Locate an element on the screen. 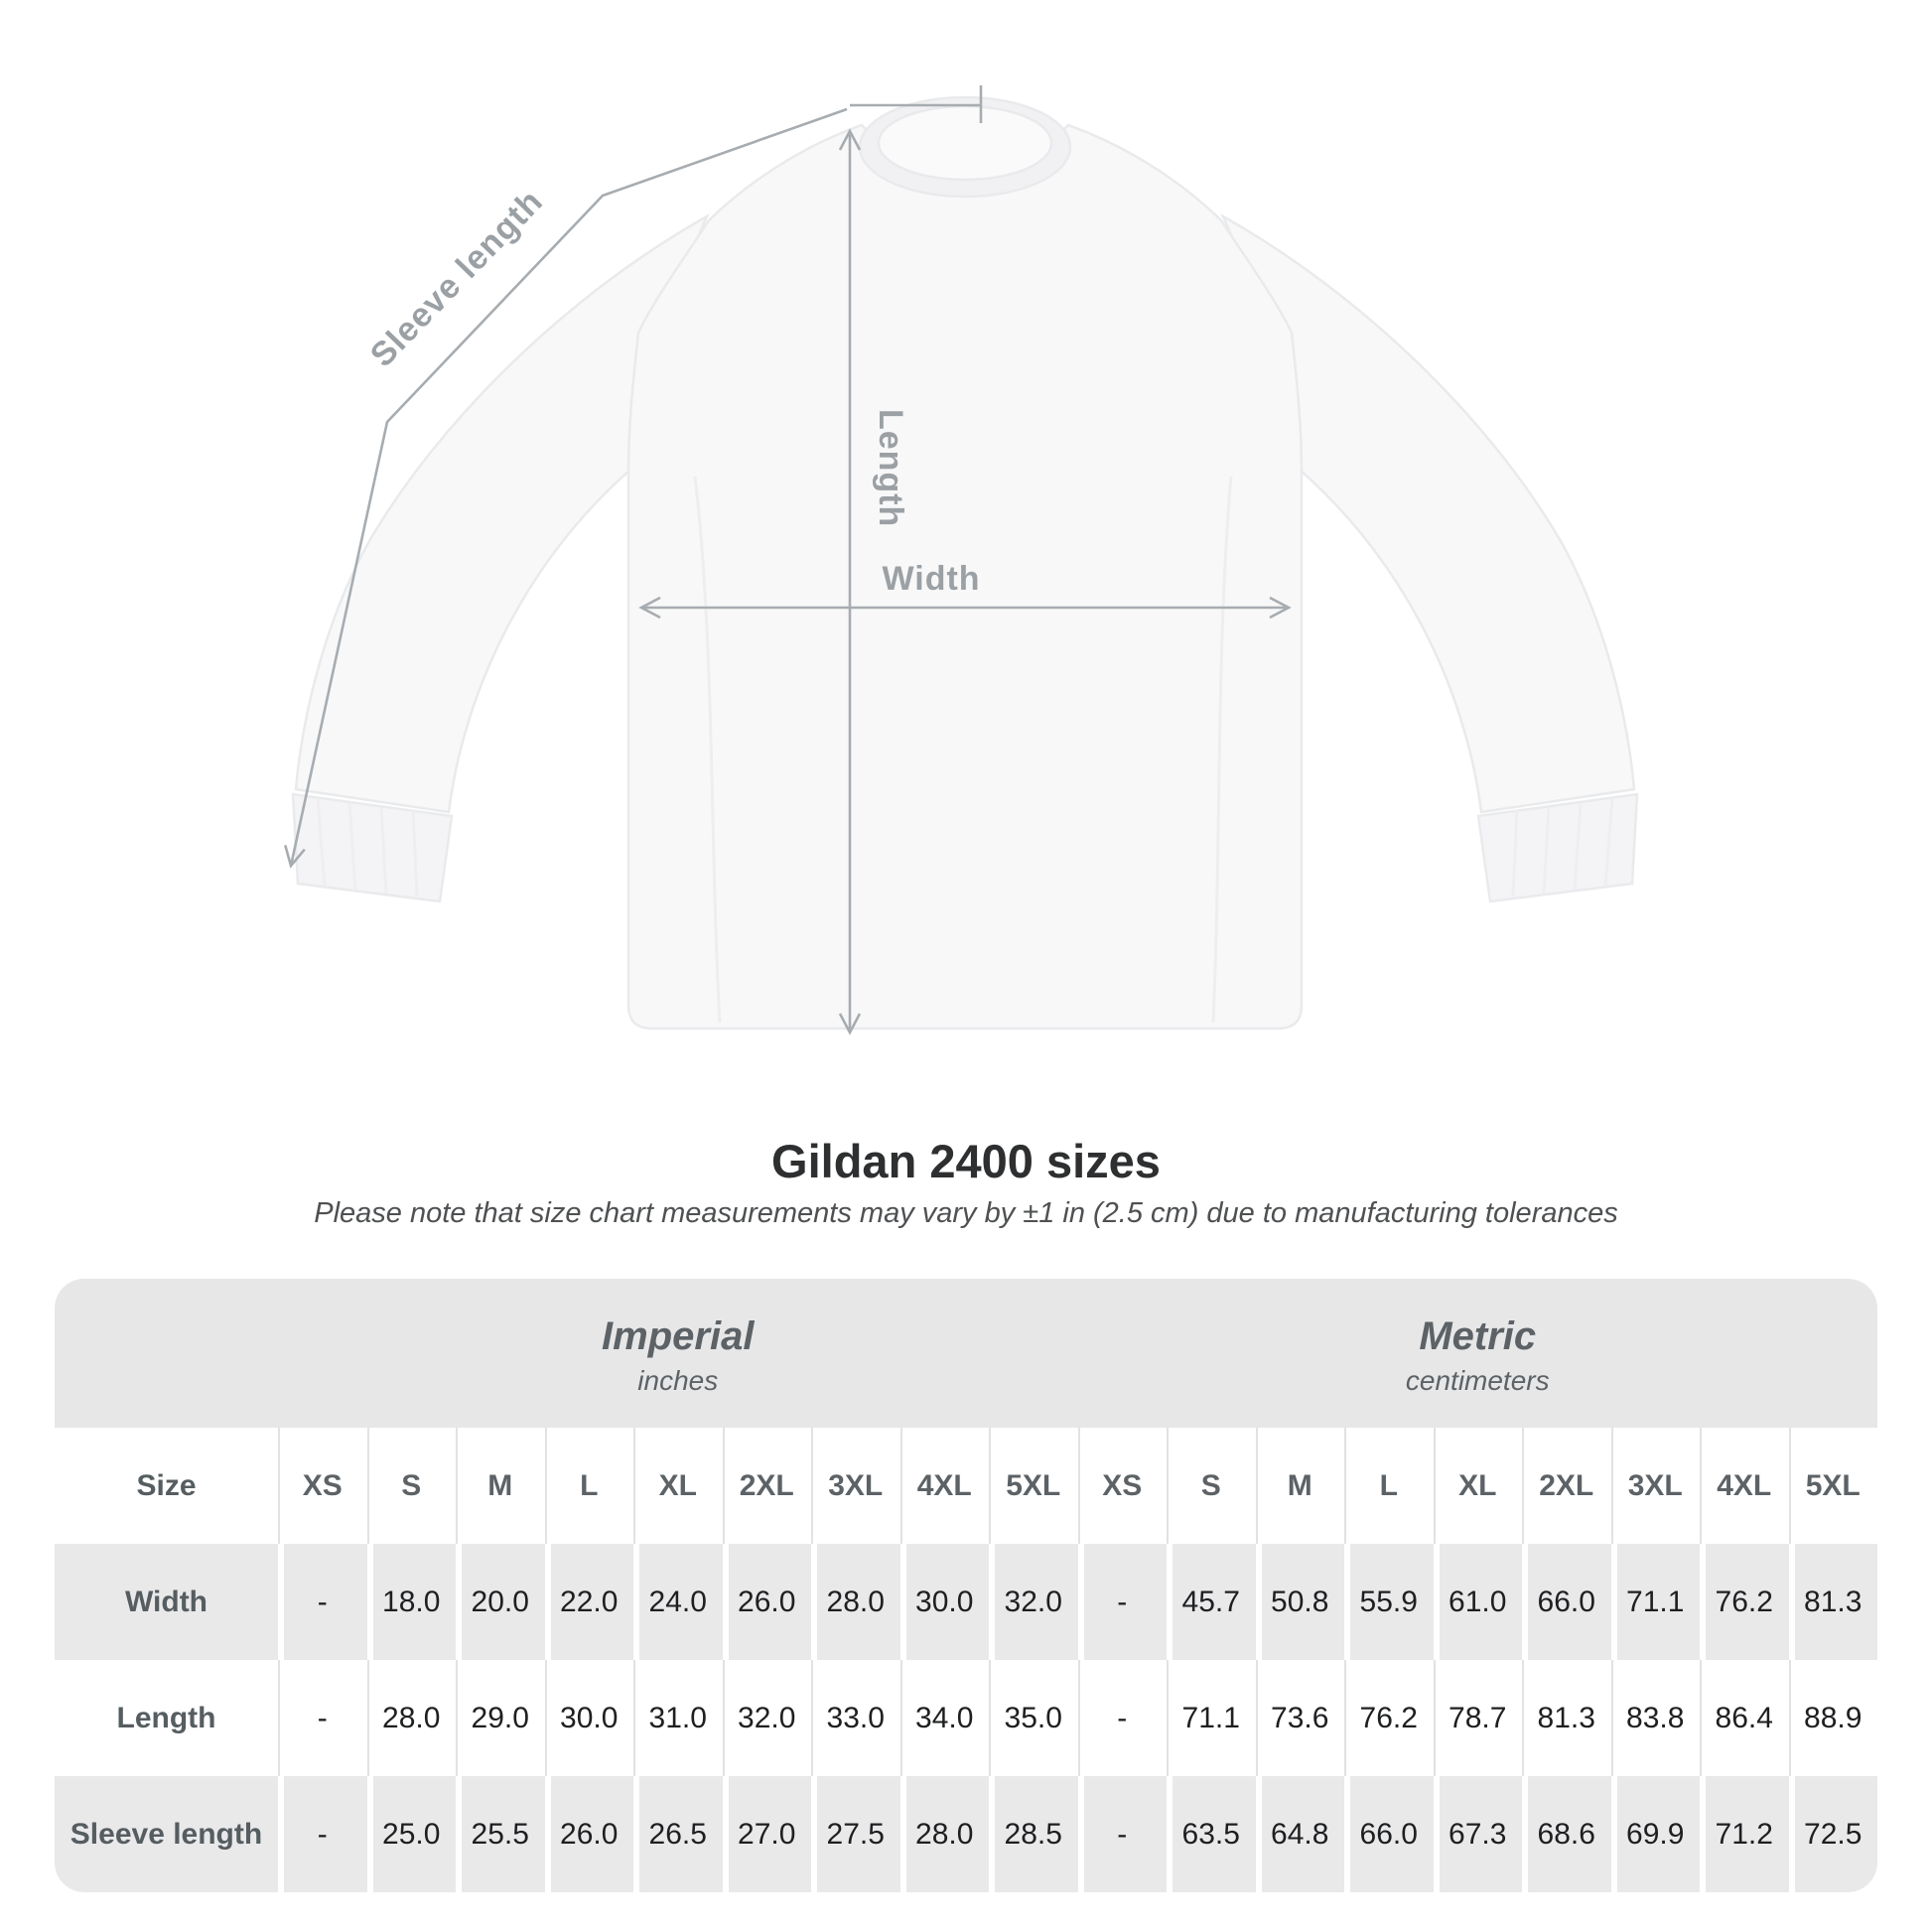 Image resolution: width=1932 pixels, height=1932 pixels. size-column-header: Size is located at coordinates (166, 1485).